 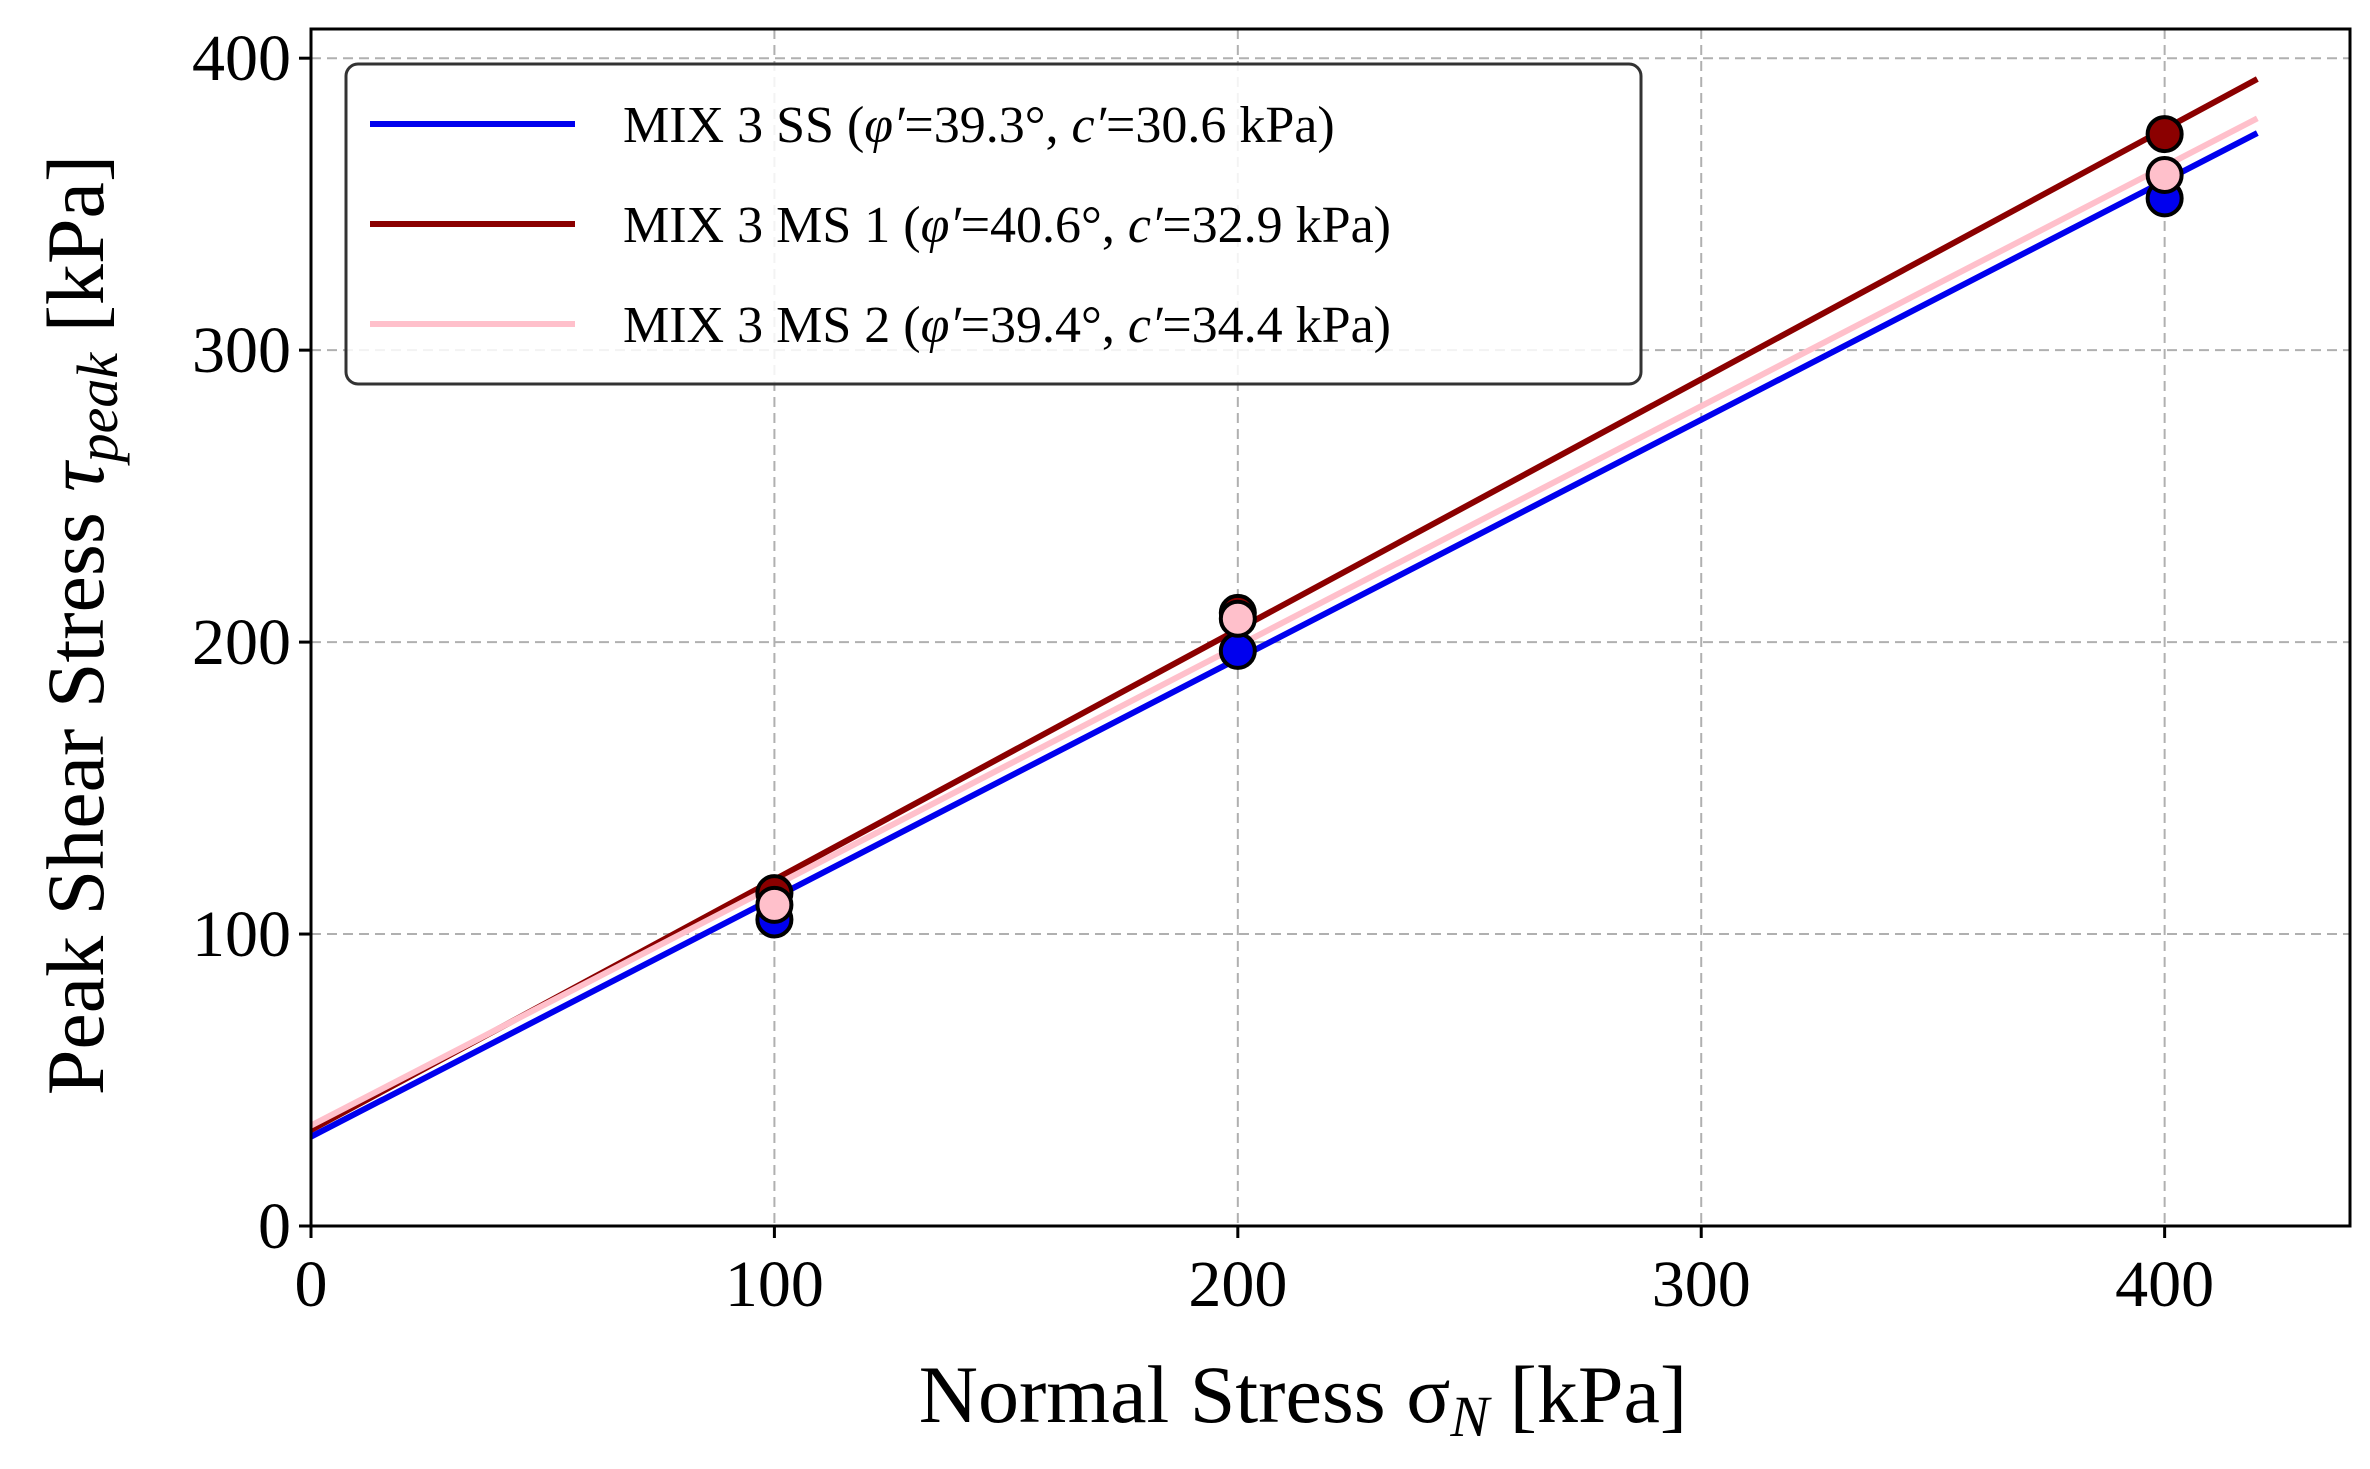 What do you see at coordinates (274, 1226) in the screenshot?
I see `y-tick-label: 0` at bounding box center [274, 1226].